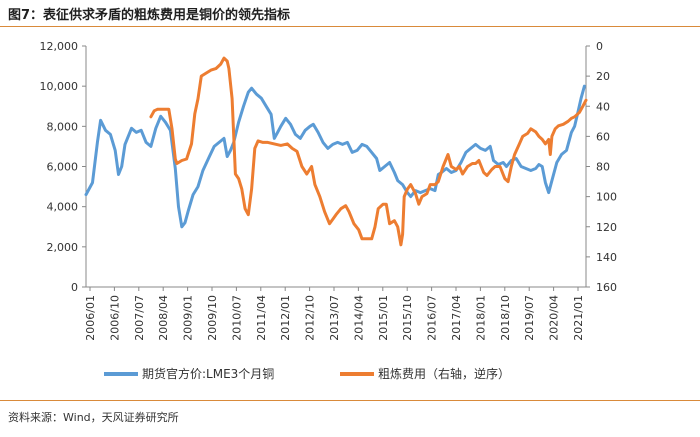 The image size is (700, 437). I want to click on x-tick-label: 2009/01, so click(188, 318).